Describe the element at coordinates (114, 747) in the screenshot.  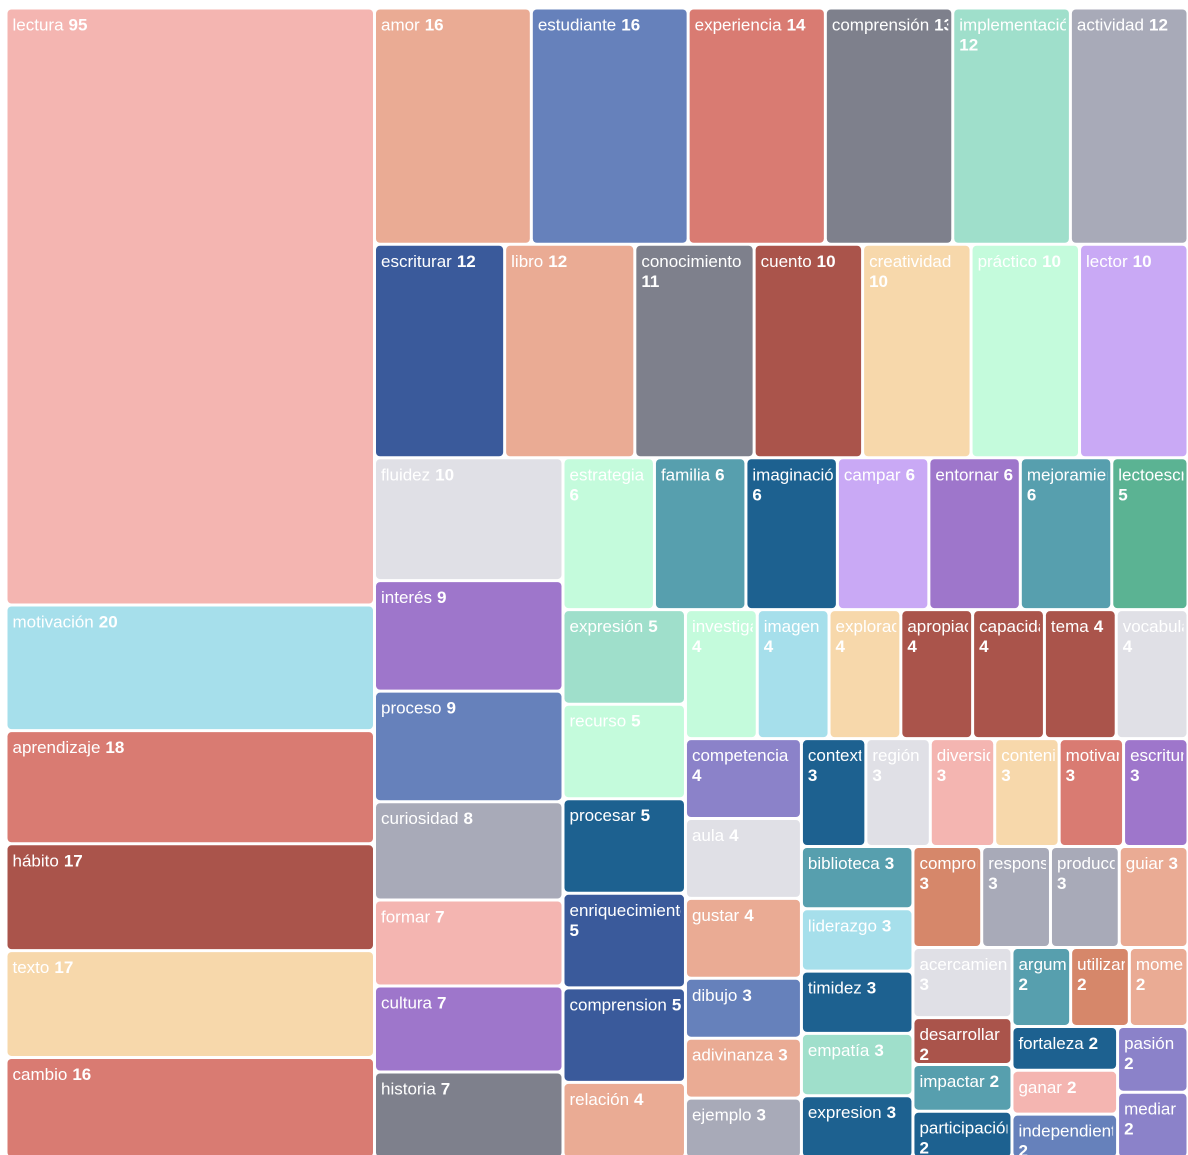
I see `cell-value: 18` at that location.